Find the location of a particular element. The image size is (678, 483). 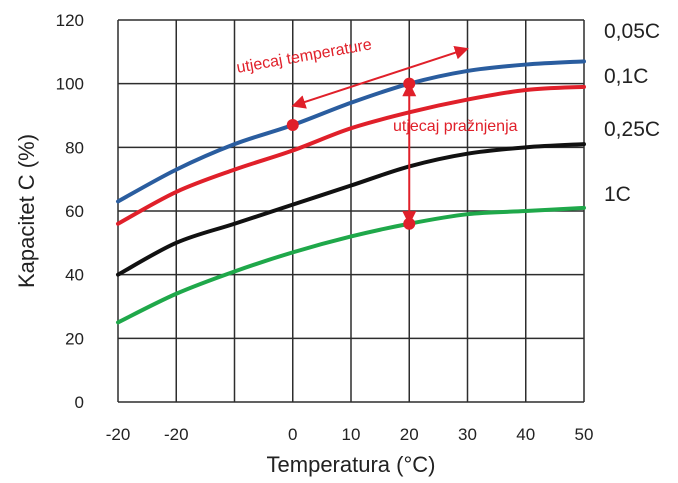

series-label-3: 1C is located at coordinates (617, 194).